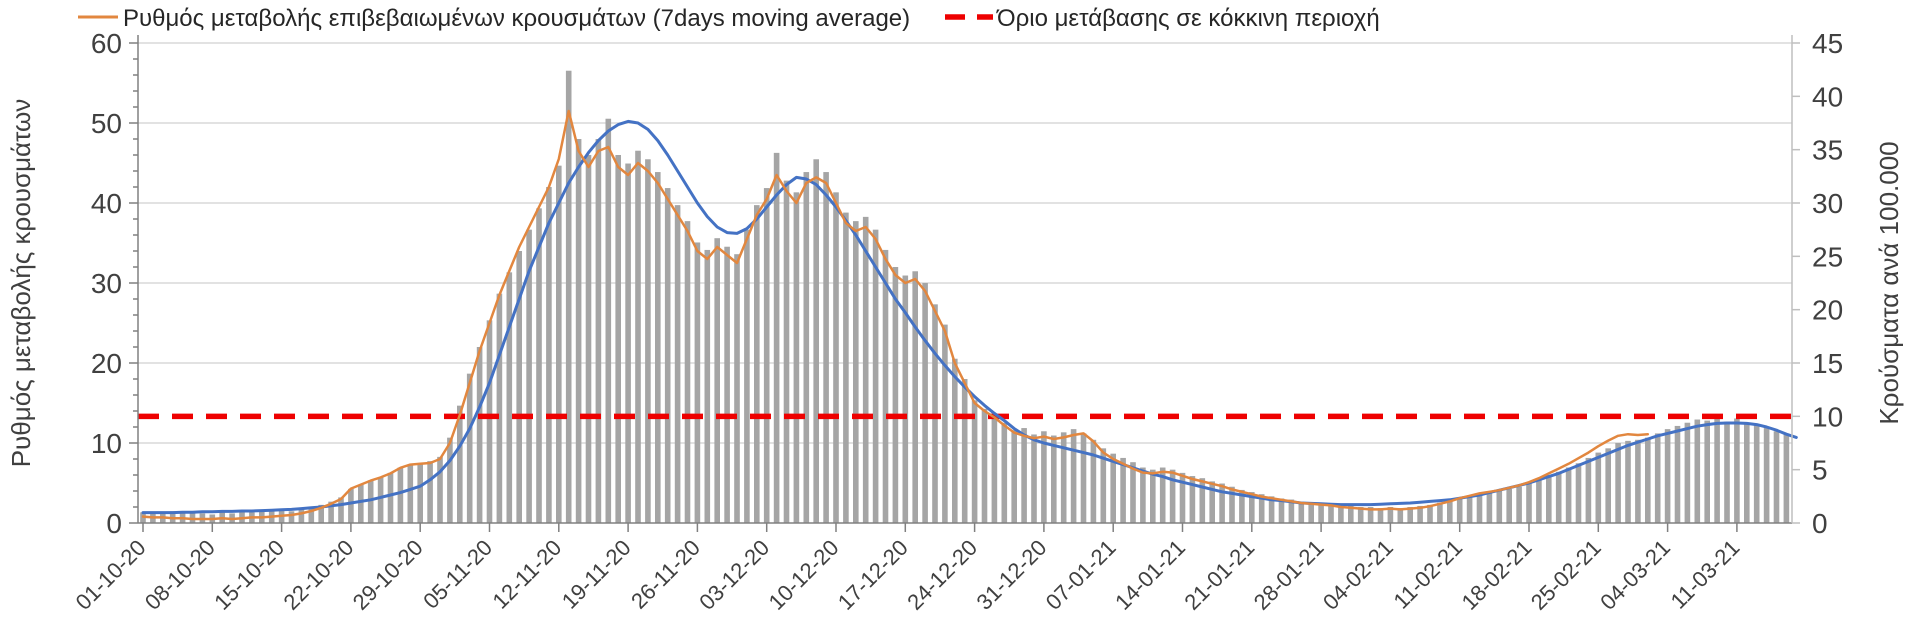  Describe the element at coordinates (1358, 575) in the screenshot. I see `x-tick-label: 04-02-21` at that location.